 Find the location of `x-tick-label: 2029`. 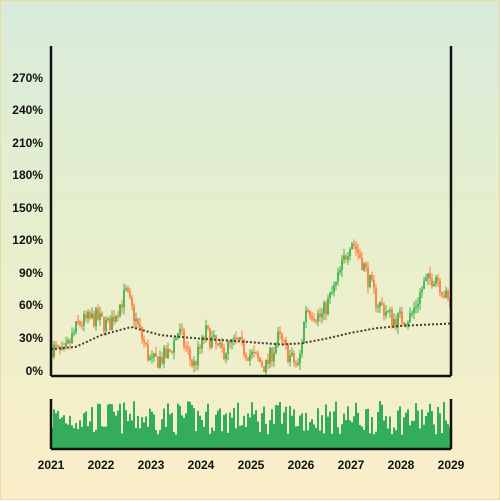

x-tick-label: 2029 is located at coordinates (451, 465).